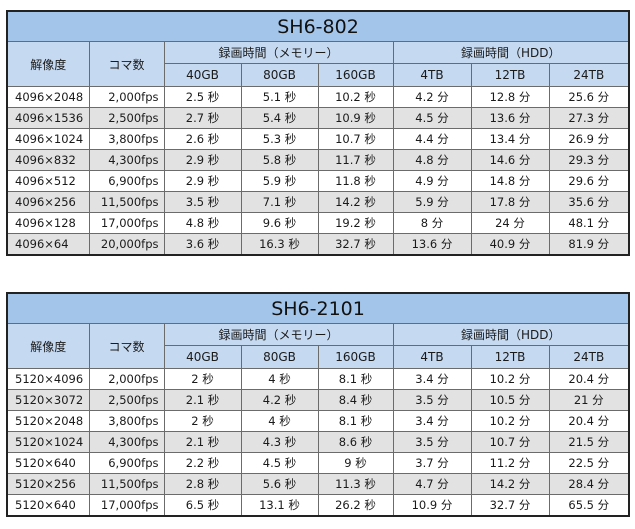 This screenshot has height=529, width=635. What do you see at coordinates (126, 400) in the screenshot?
I see `frame-rate-cell: 2,500fps` at bounding box center [126, 400].